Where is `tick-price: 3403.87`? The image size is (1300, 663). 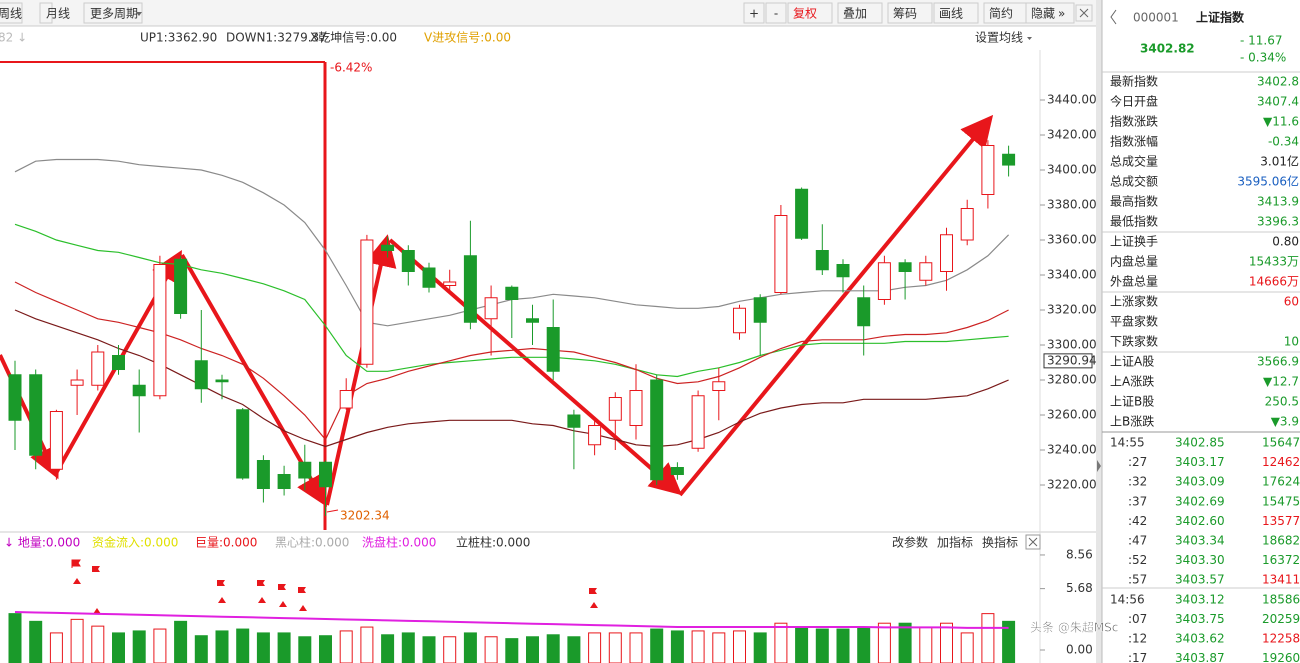
tick-price: 3403.87 is located at coordinates (1200, 657).